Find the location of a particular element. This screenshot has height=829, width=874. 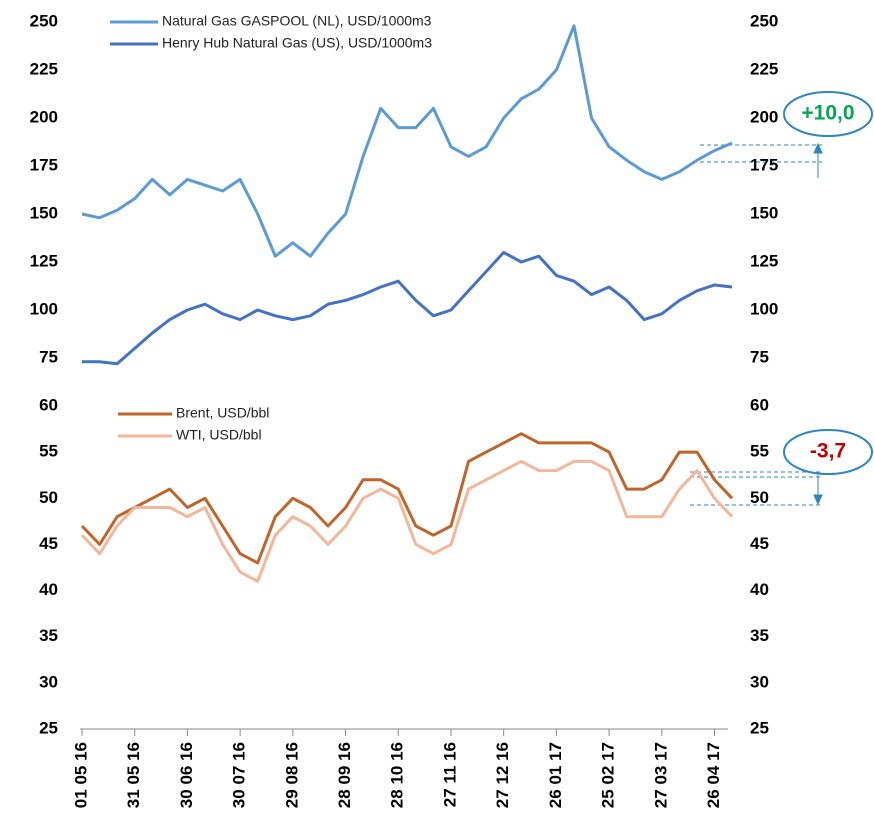

y2-tick-label: 225 is located at coordinates (764, 68).